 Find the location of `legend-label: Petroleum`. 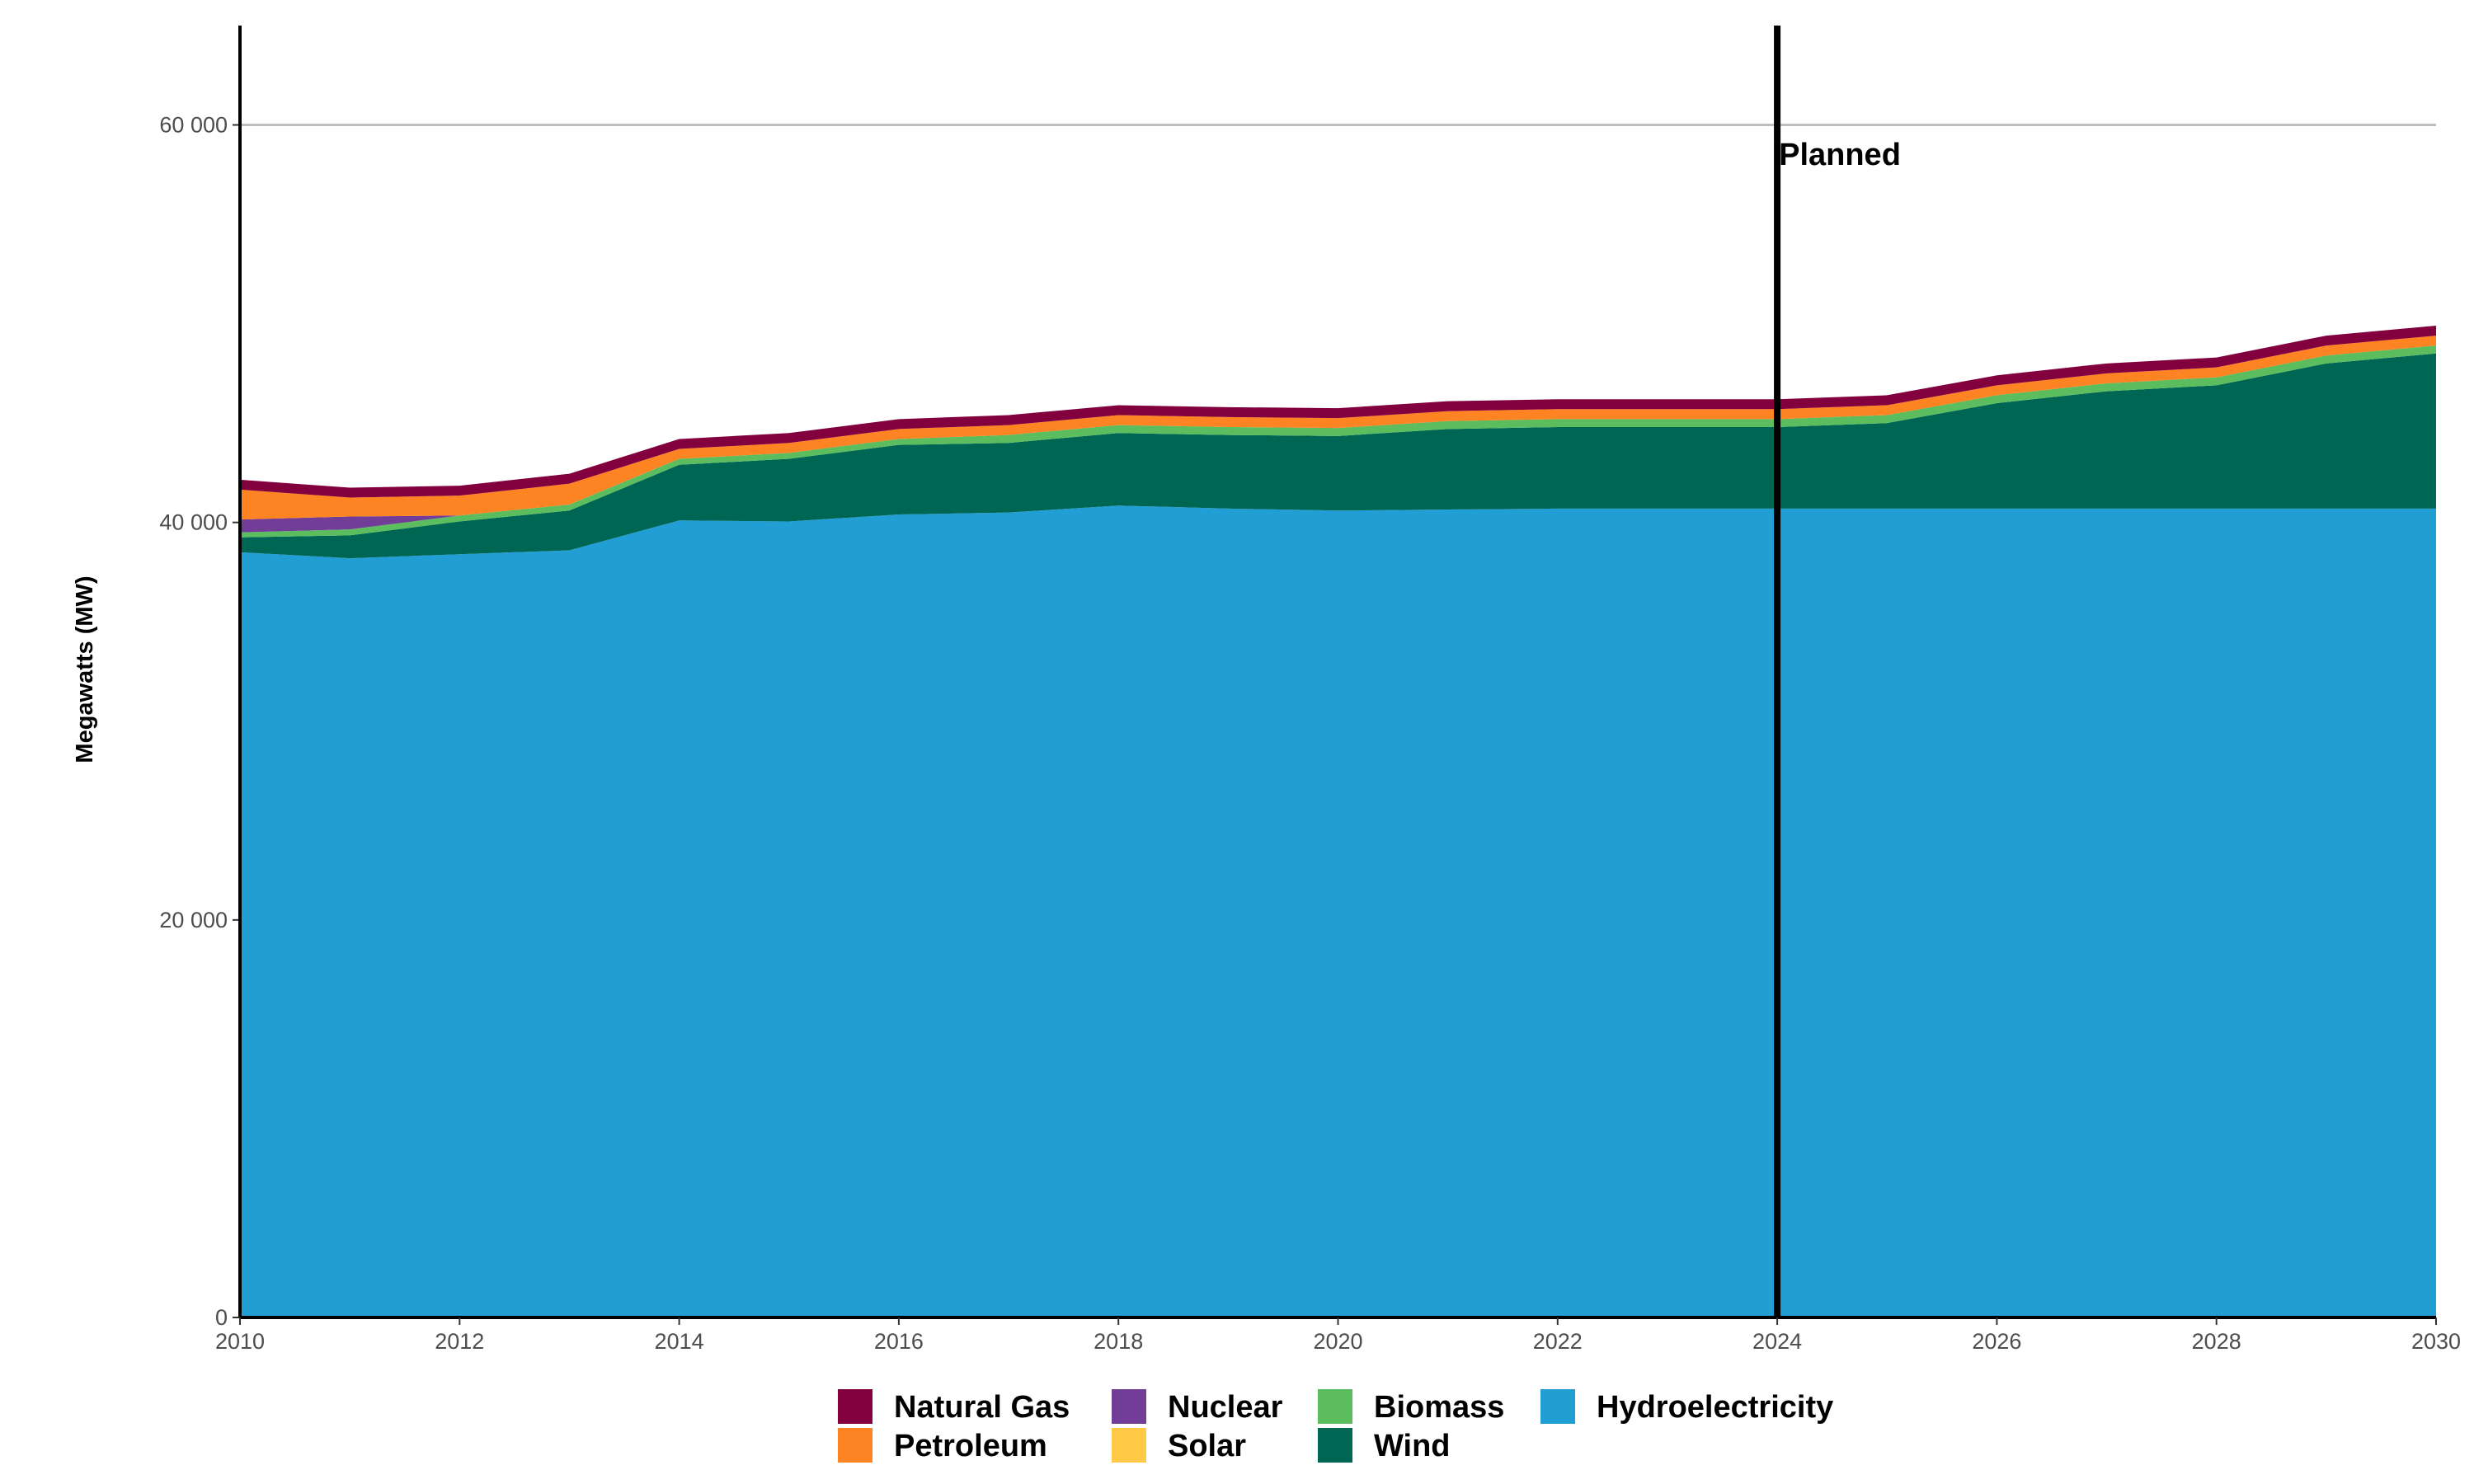

legend-label: Petroleum is located at coordinates (970, 1446).